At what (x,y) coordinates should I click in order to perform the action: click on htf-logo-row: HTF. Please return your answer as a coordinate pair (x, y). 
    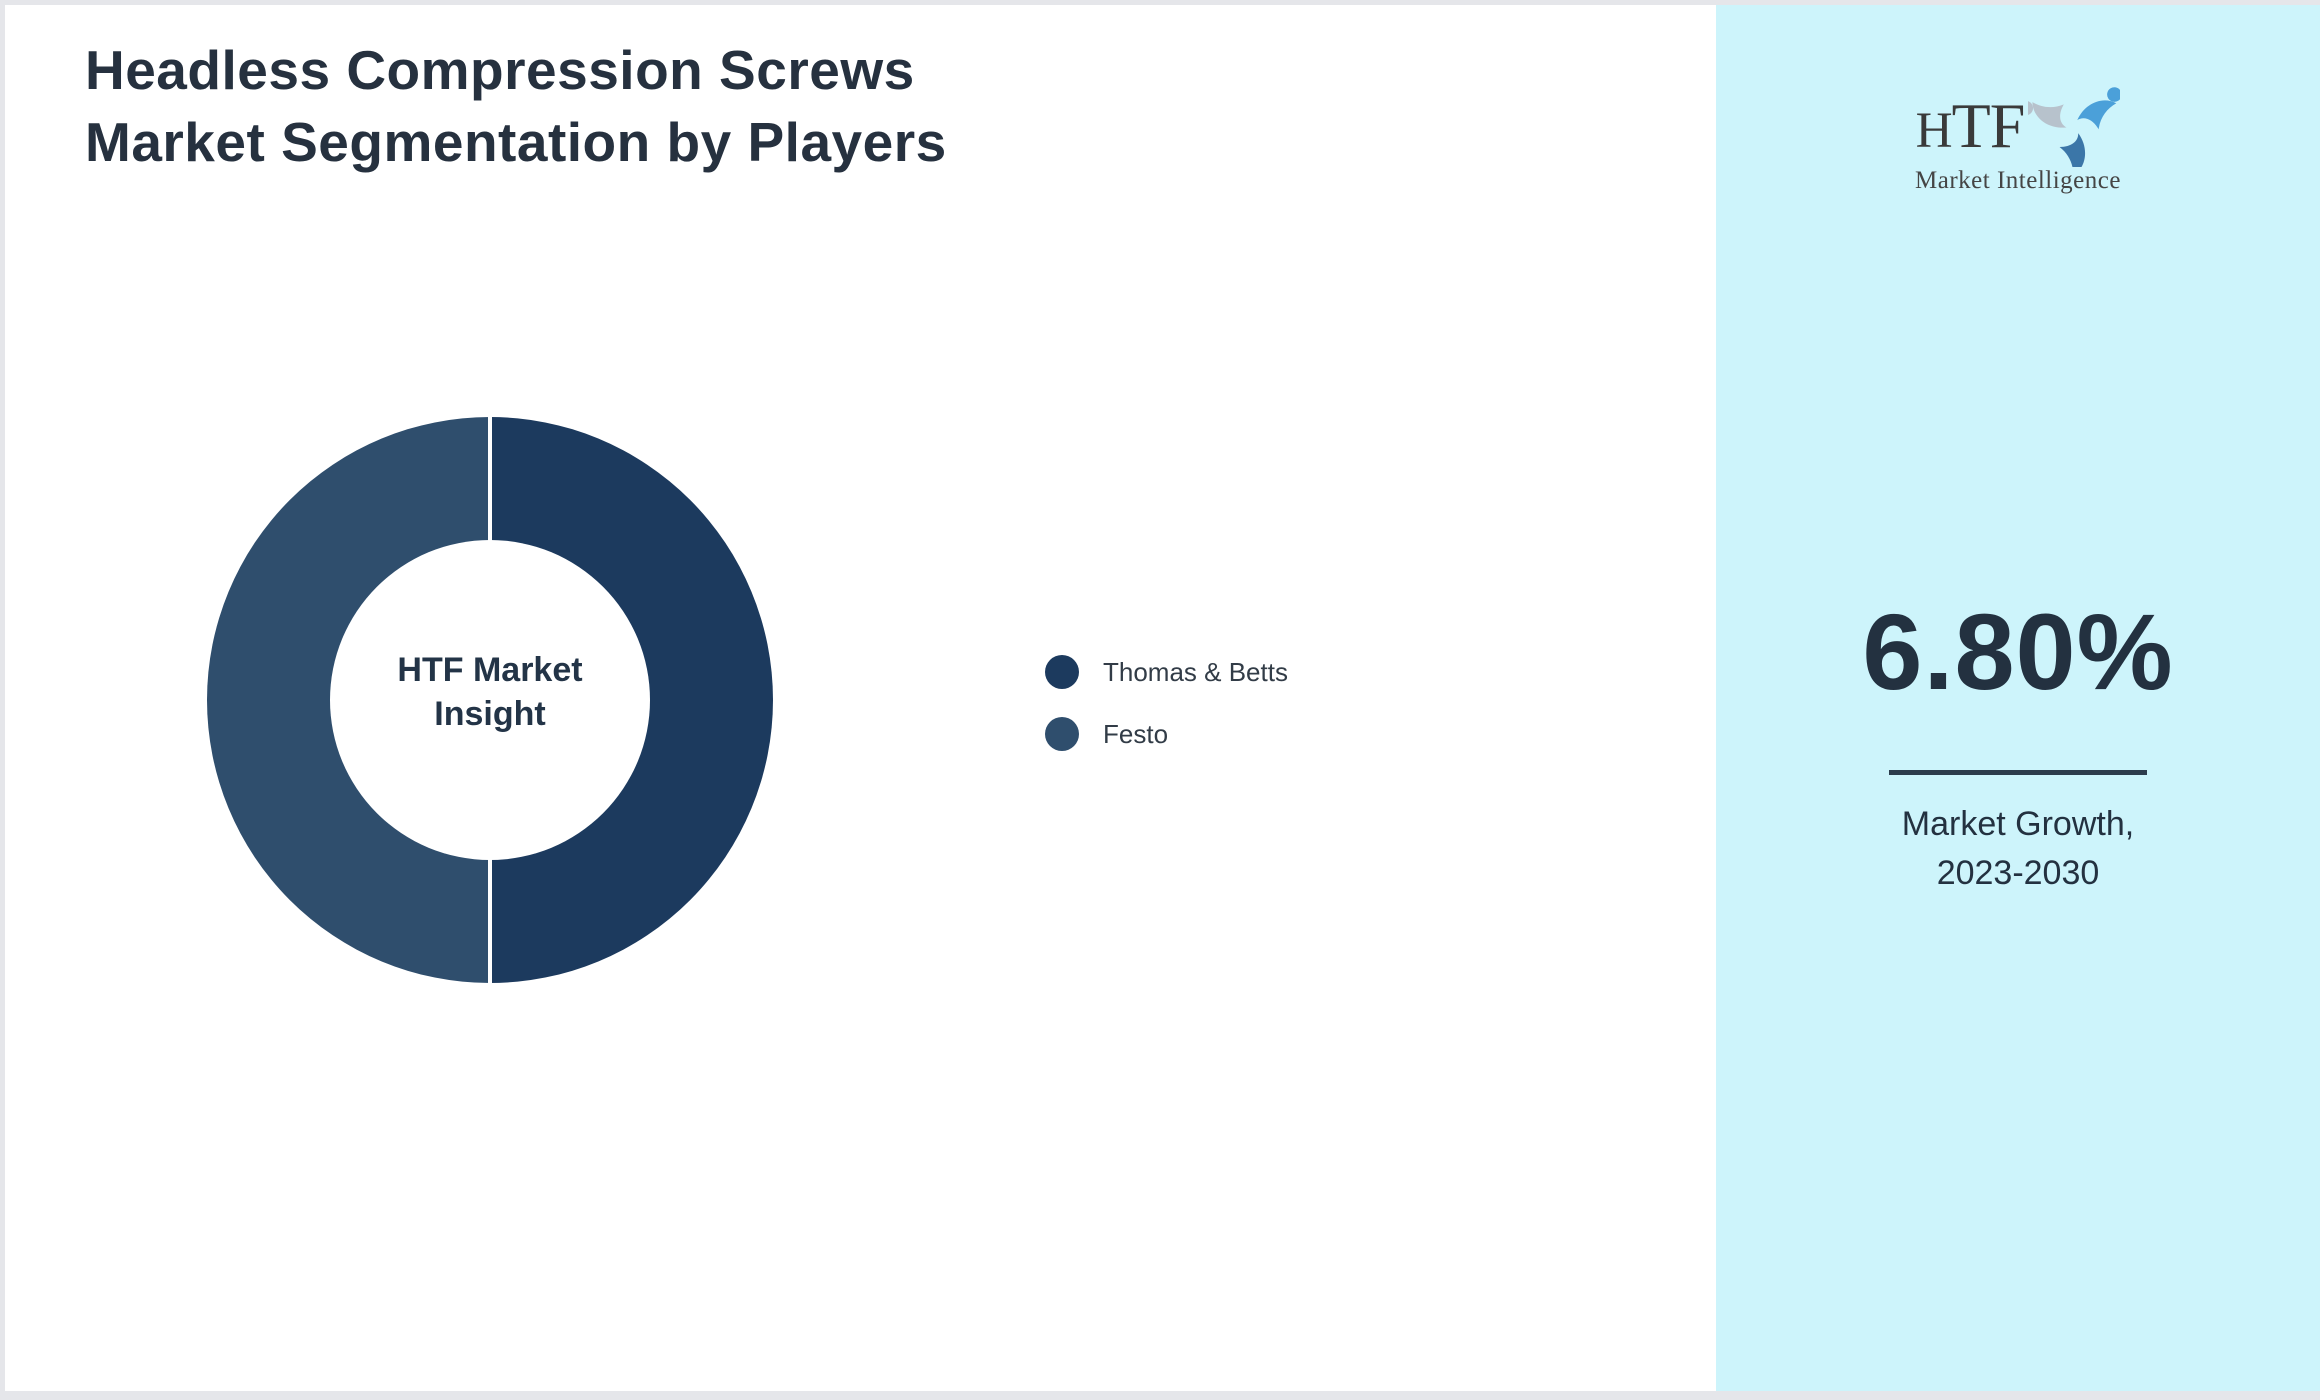
    Looking at the image, I should click on (2018, 126).